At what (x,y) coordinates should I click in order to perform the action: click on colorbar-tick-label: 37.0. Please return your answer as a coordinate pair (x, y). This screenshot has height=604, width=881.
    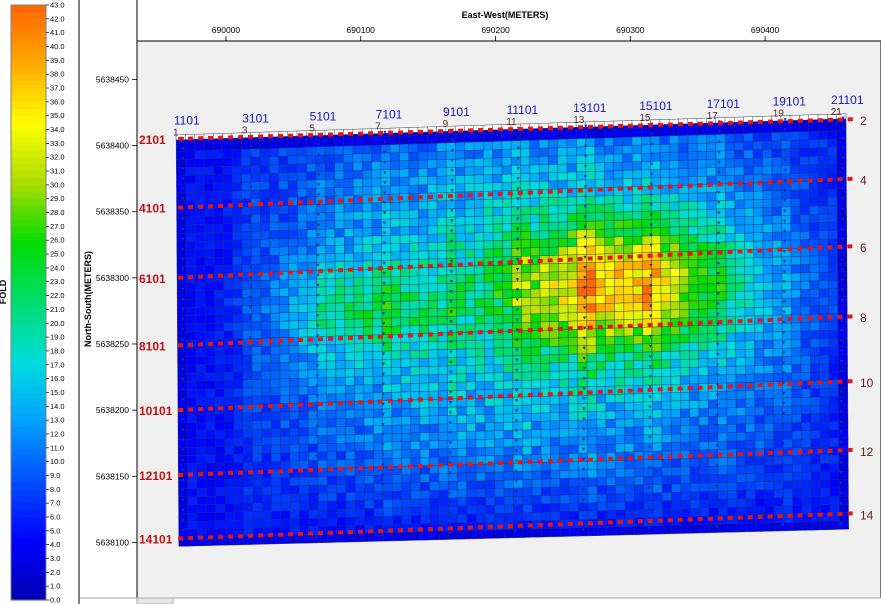
    Looking at the image, I should click on (57, 88).